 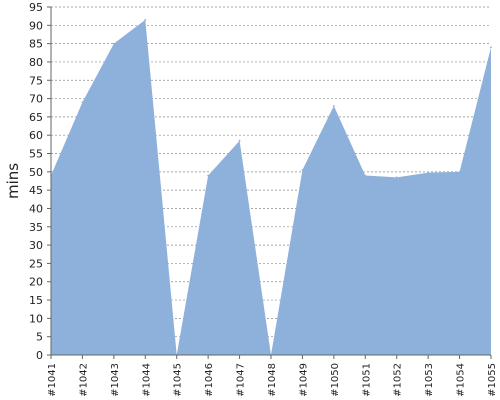 I want to click on x-tick-label: #1050, so click(x=335, y=380).